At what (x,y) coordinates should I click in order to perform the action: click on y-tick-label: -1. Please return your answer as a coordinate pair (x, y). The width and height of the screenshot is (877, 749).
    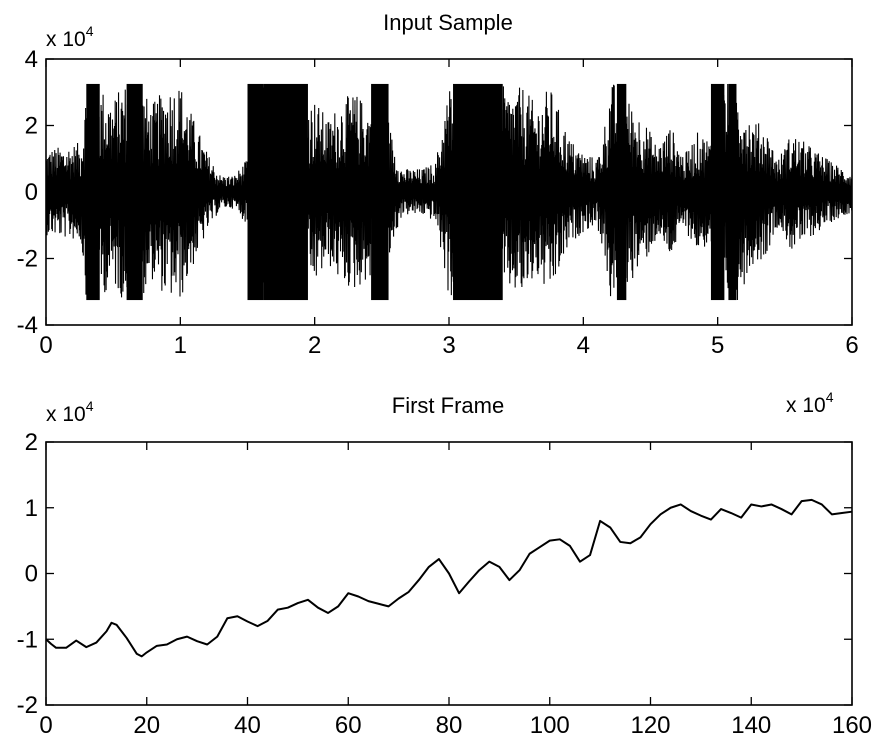
    Looking at the image, I should click on (27, 639).